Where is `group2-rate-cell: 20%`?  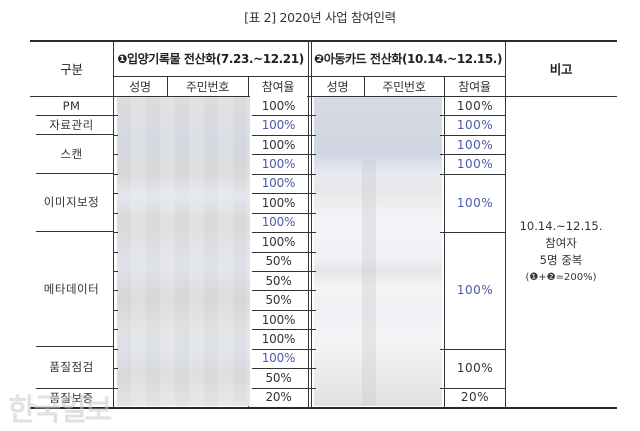
group2-rate-cell: 20% is located at coordinates (475, 397).